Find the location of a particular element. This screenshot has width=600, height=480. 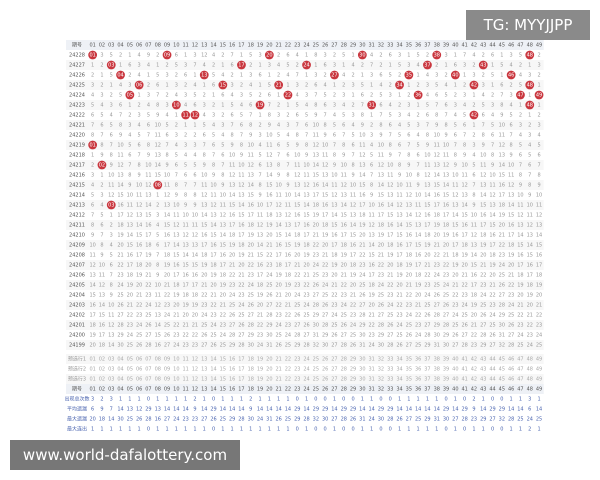

ball-number: 03 is located at coordinates (111, 206).